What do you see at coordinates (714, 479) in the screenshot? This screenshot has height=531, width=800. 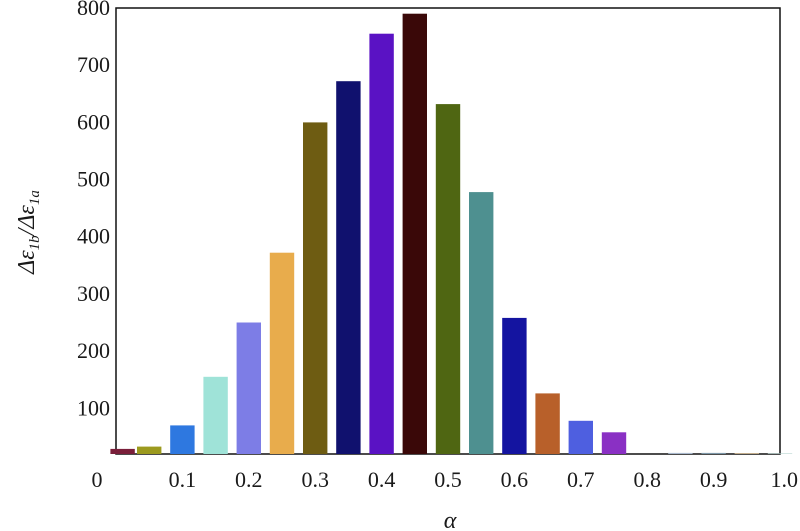 I see `x-tick-label: 0.9` at bounding box center [714, 479].